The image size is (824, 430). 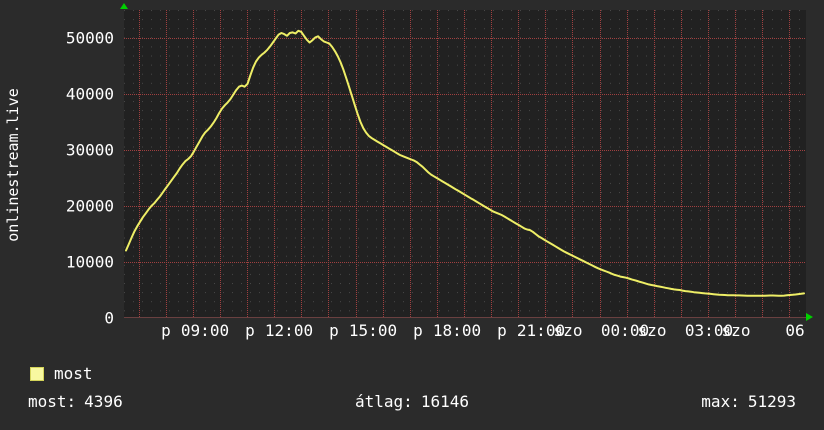 I want to click on statistics-row: most: 4396 átlag: 16146 max: 51293, so click(x=412, y=401).